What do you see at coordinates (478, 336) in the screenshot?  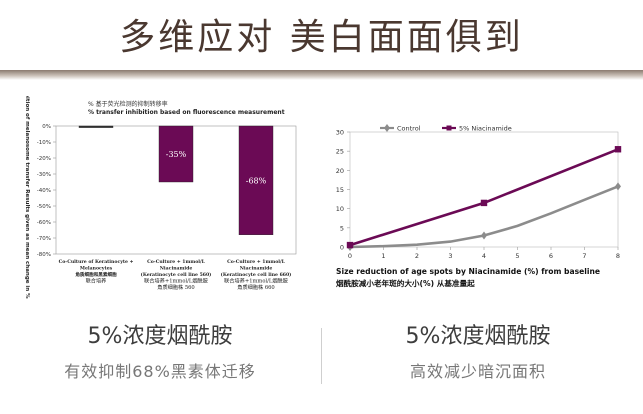 I see `right-caption-title: 5%浓度烟酰胺` at bounding box center [478, 336].